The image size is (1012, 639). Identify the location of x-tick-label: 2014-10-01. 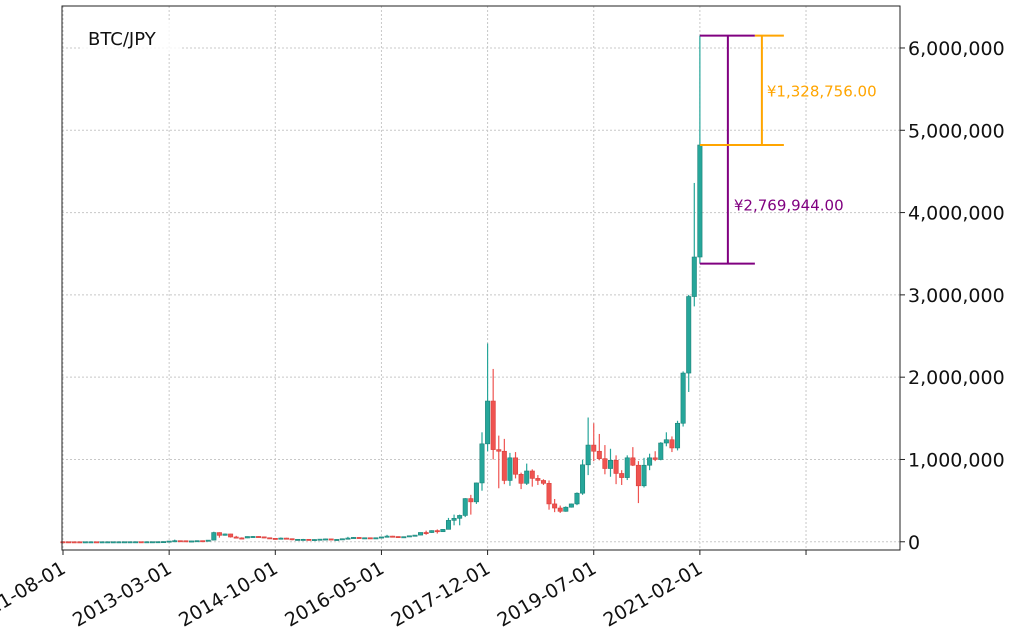
(228, 594).